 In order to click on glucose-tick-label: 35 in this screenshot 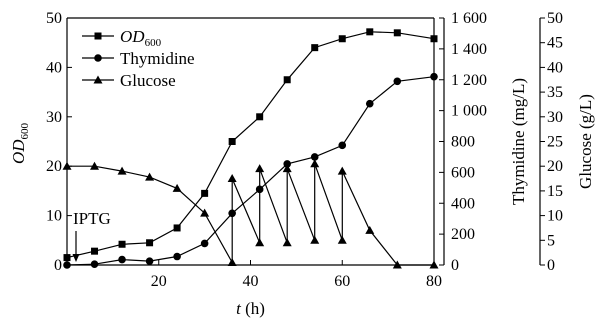, I will do `click(555, 92)`.